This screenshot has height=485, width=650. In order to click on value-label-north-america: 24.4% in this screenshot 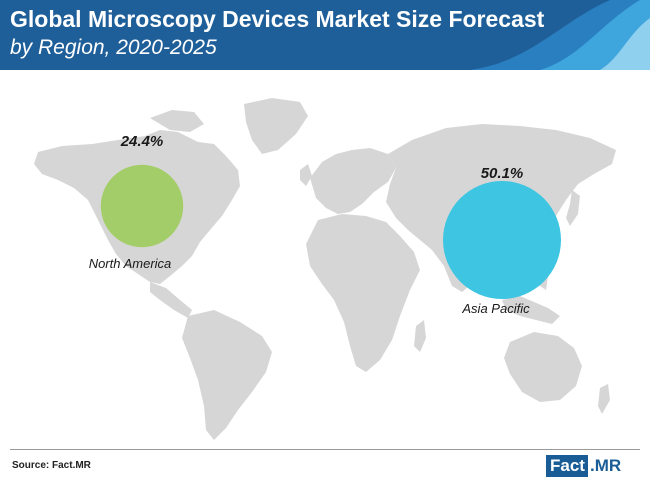, I will do `click(142, 141)`.